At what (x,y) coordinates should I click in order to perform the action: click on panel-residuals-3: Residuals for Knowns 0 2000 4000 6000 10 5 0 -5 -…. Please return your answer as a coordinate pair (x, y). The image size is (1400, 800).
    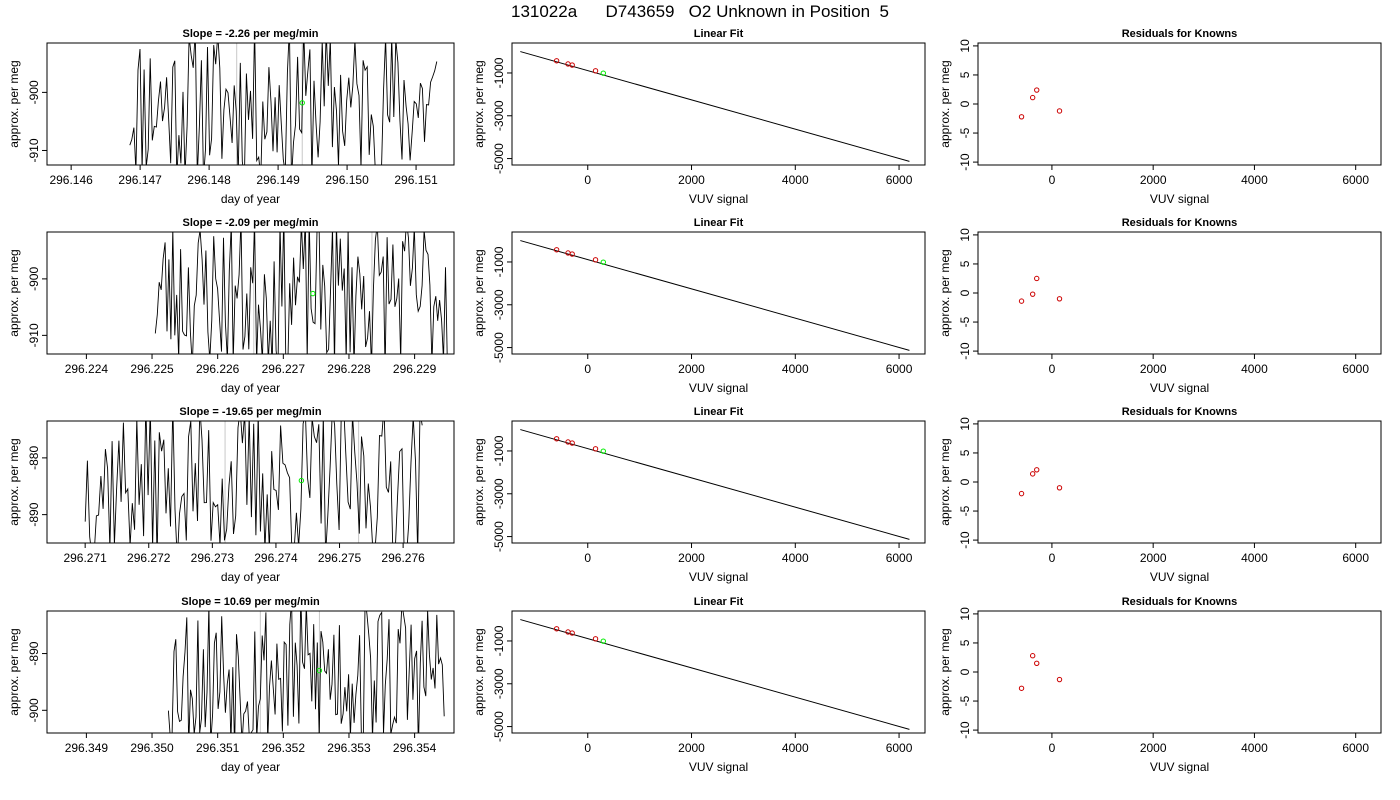
    Looking at the image, I should click on (1160, 495).